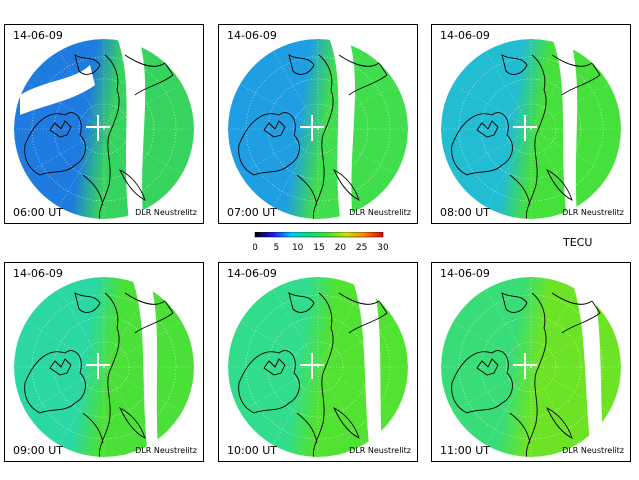 The image size is (639, 480). I want to click on panel-time: 06:00 UT, so click(38, 212).